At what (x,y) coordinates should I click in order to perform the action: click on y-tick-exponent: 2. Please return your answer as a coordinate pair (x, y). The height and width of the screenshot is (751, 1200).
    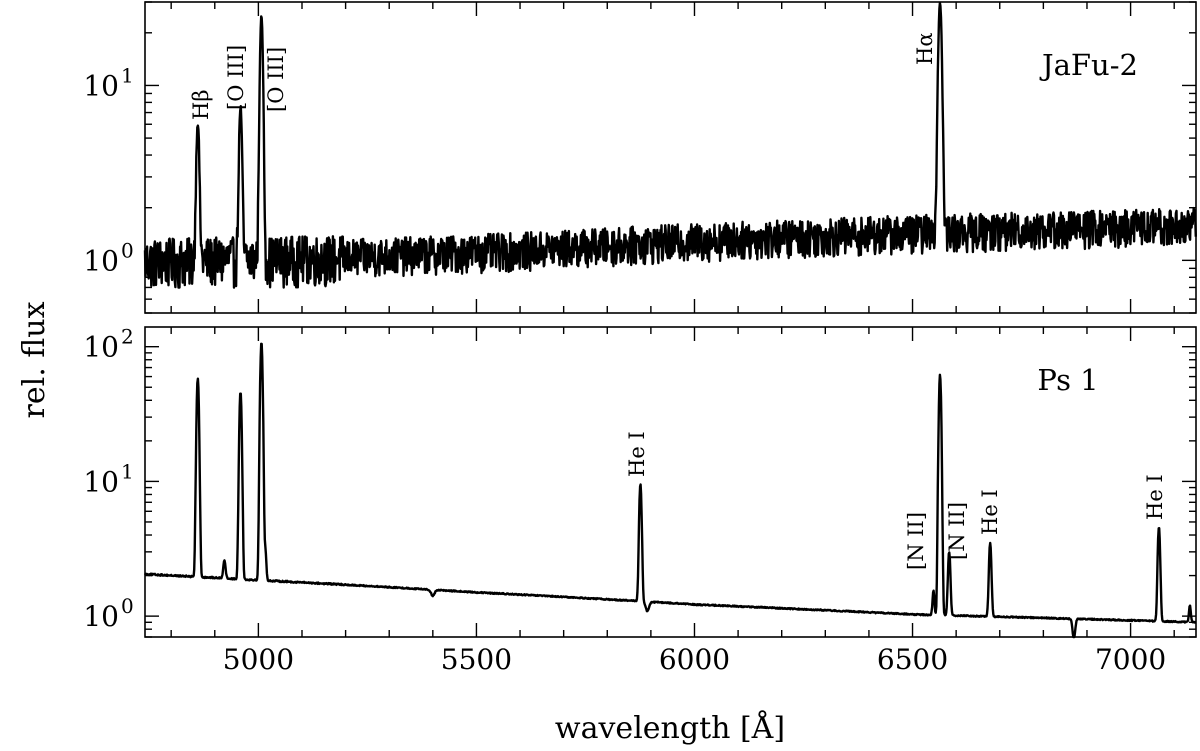
    Looking at the image, I should click on (127, 337).